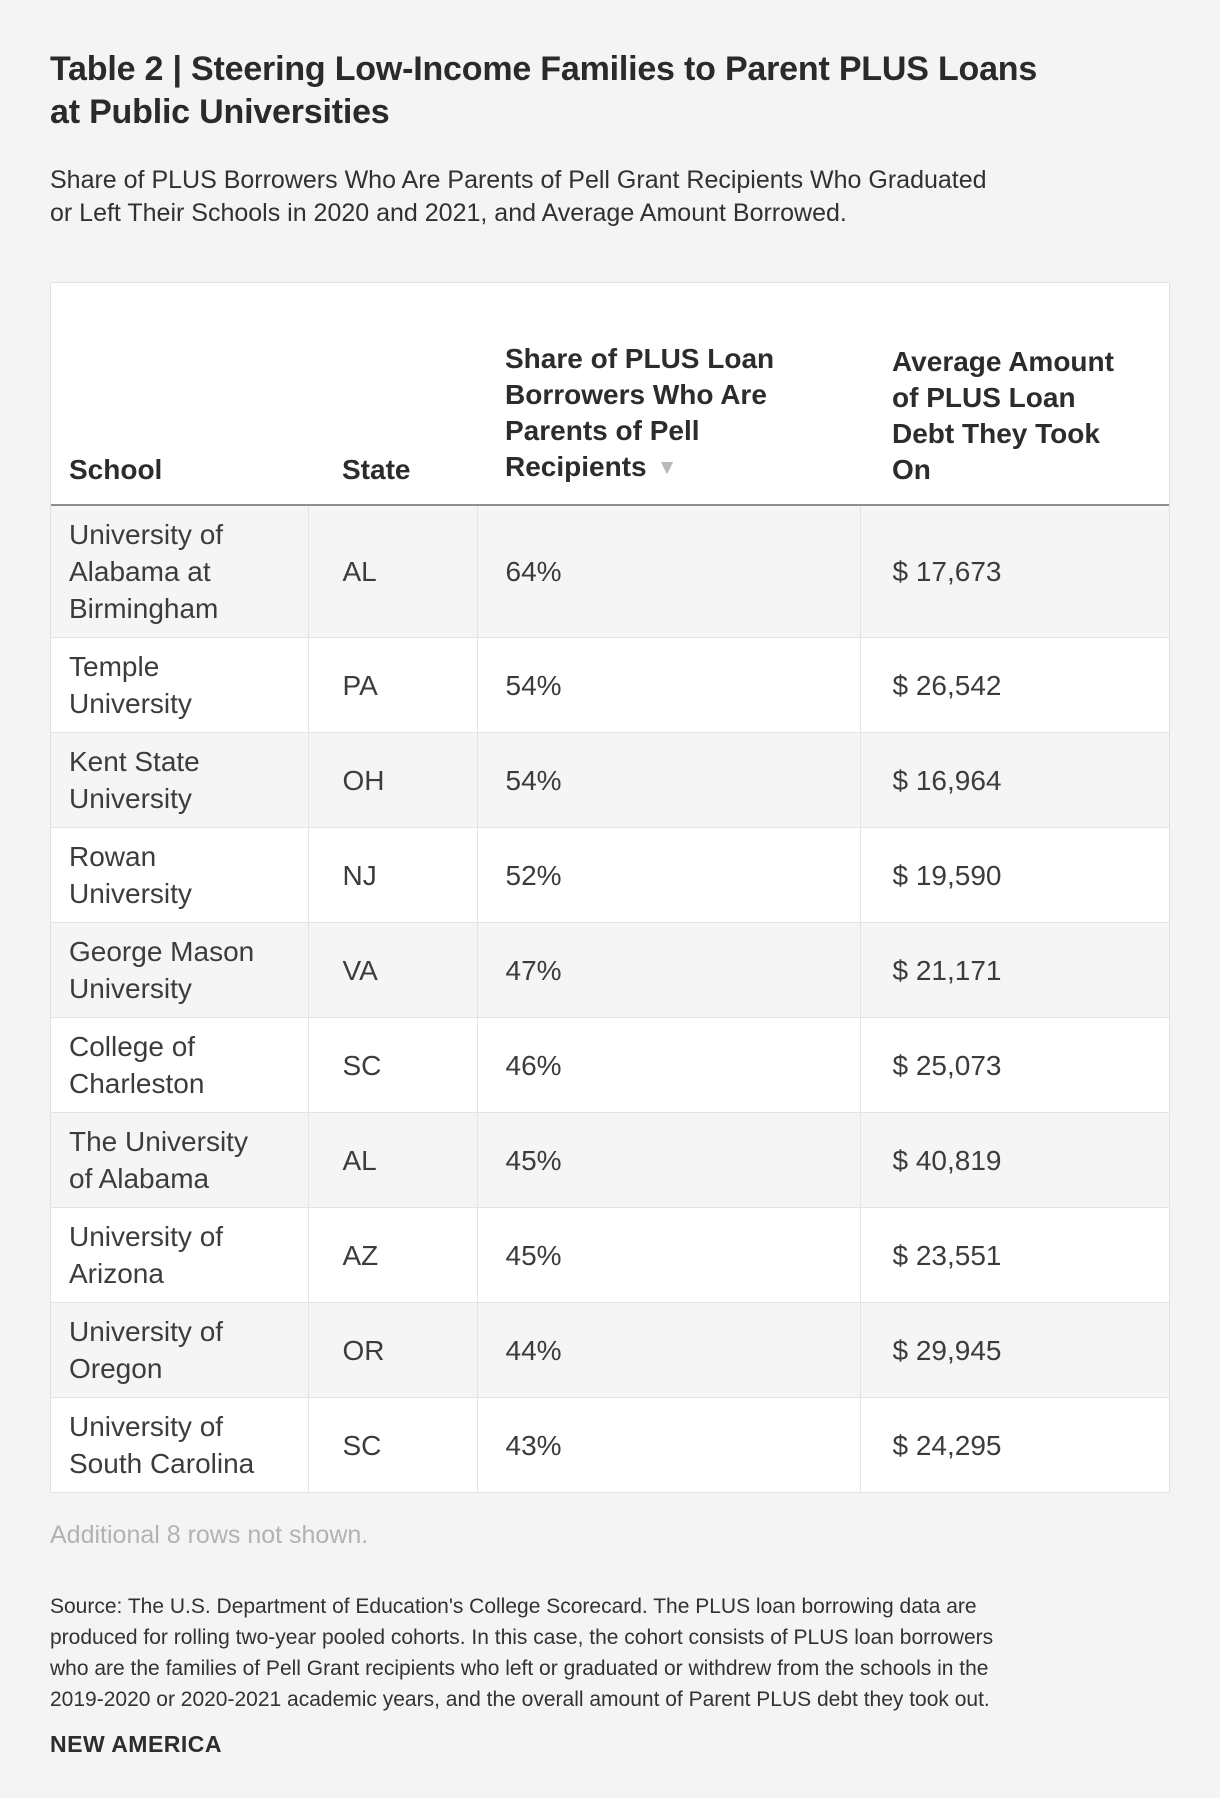  What do you see at coordinates (1014, 780) in the screenshot?
I see `amount-cell: $ 16,964` at bounding box center [1014, 780].